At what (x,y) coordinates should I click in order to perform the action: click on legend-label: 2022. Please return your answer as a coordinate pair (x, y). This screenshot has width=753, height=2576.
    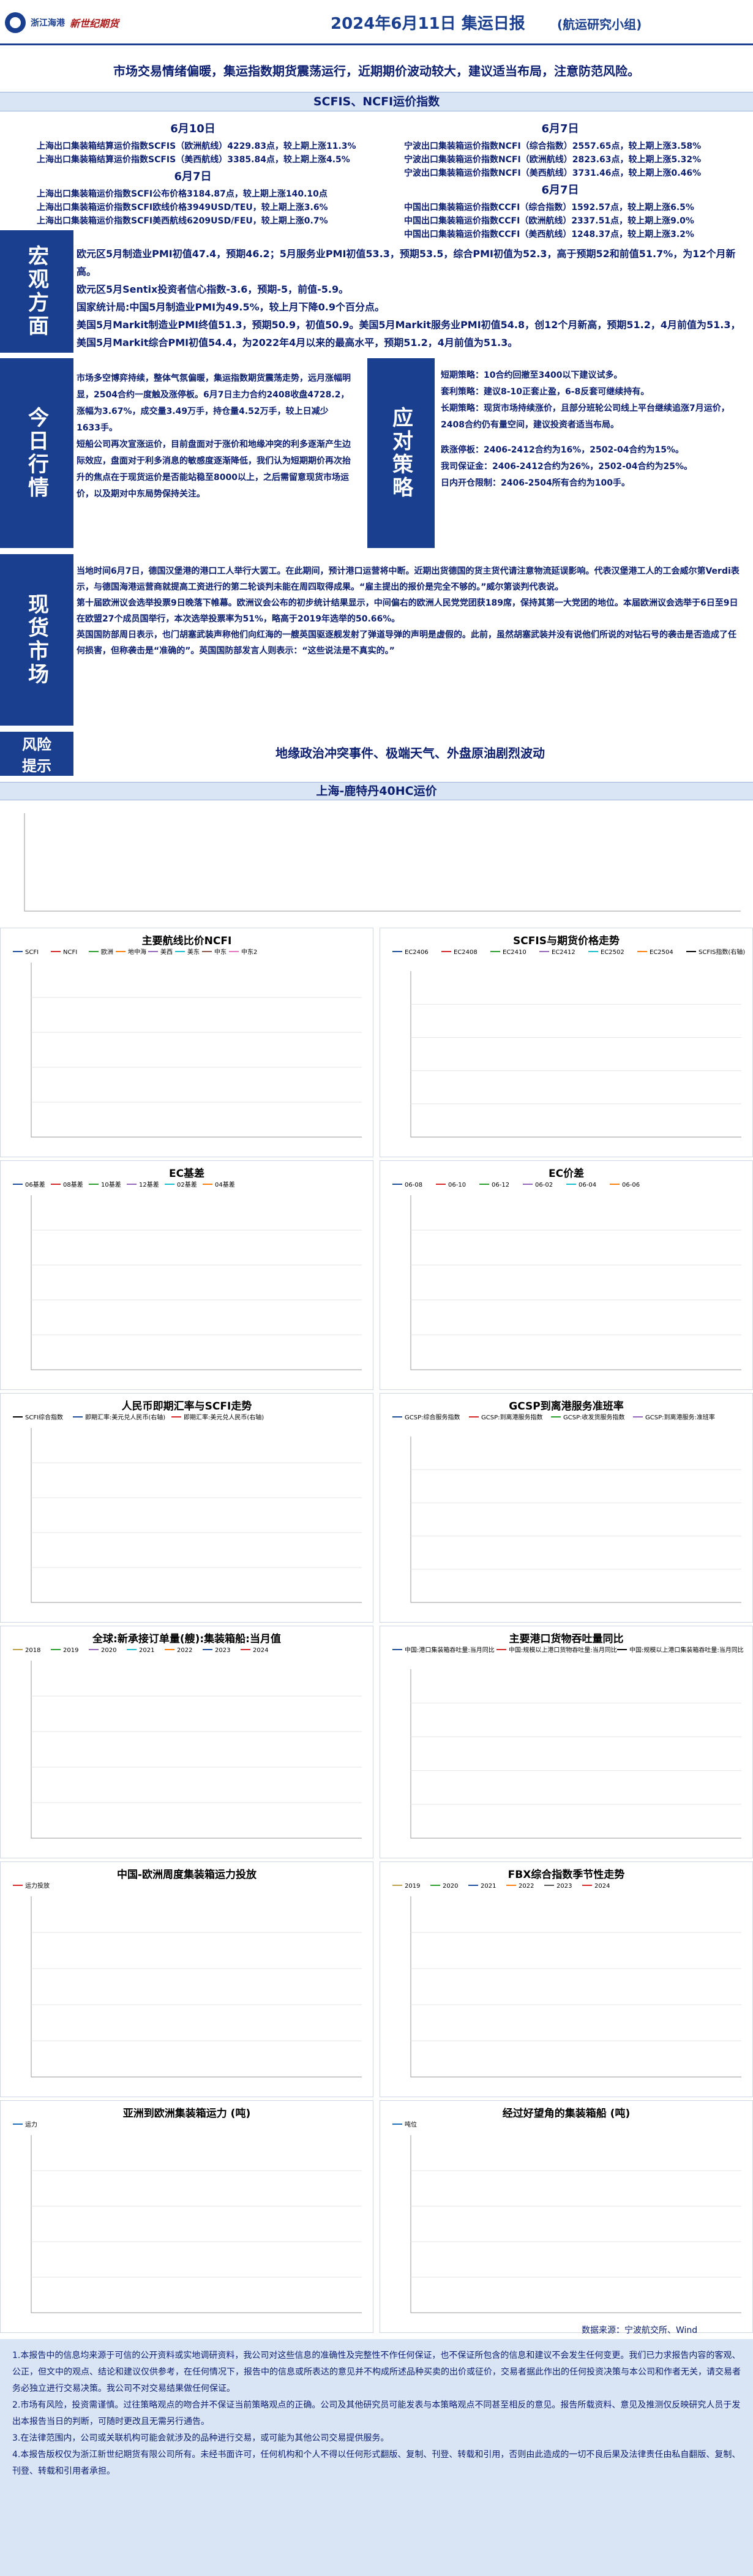
    Looking at the image, I should click on (526, 1886).